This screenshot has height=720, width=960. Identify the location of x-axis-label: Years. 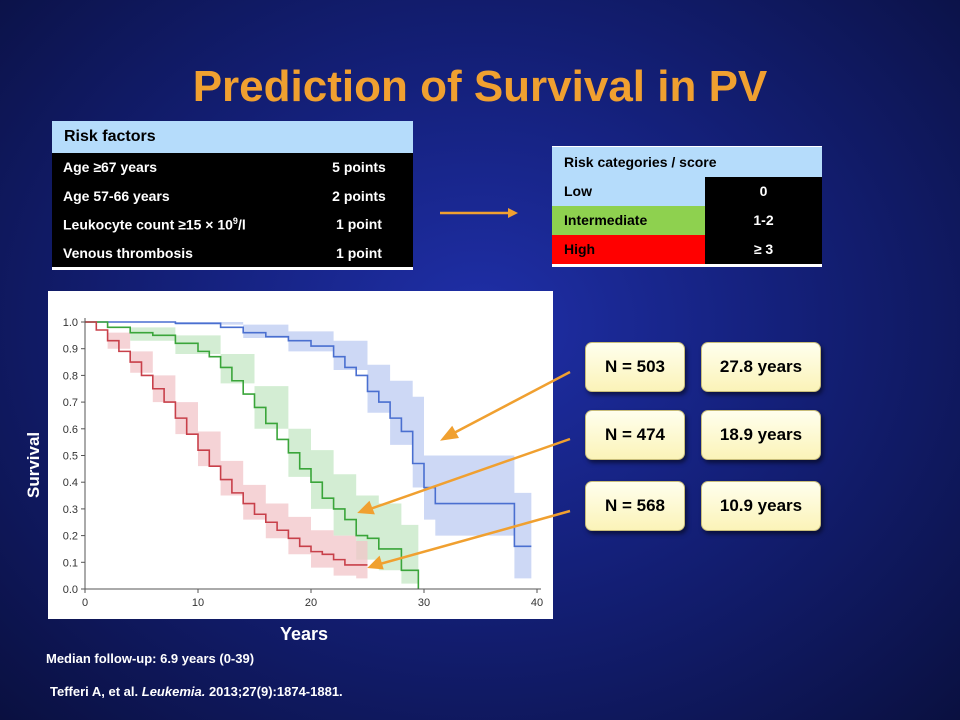
(304, 634).